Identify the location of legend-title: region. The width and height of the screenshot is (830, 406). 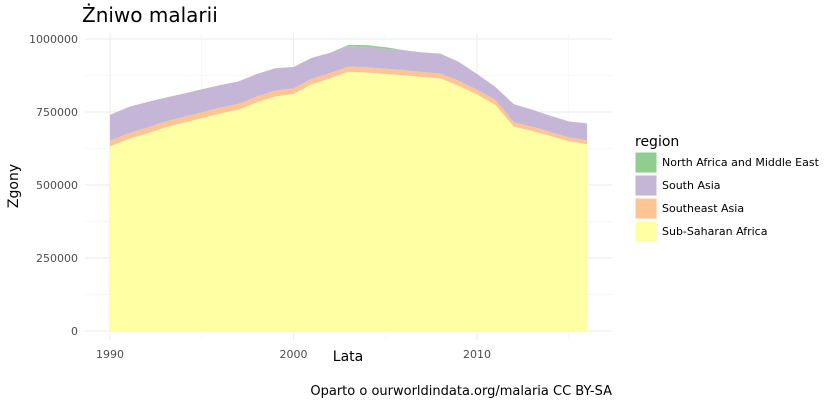
(657, 142).